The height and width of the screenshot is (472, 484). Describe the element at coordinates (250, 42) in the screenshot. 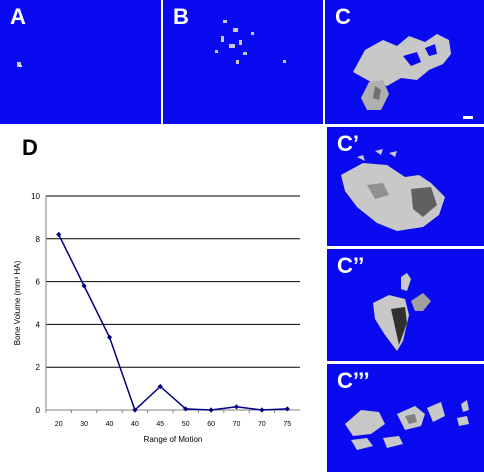

I see `panel-b-specimen` at that location.